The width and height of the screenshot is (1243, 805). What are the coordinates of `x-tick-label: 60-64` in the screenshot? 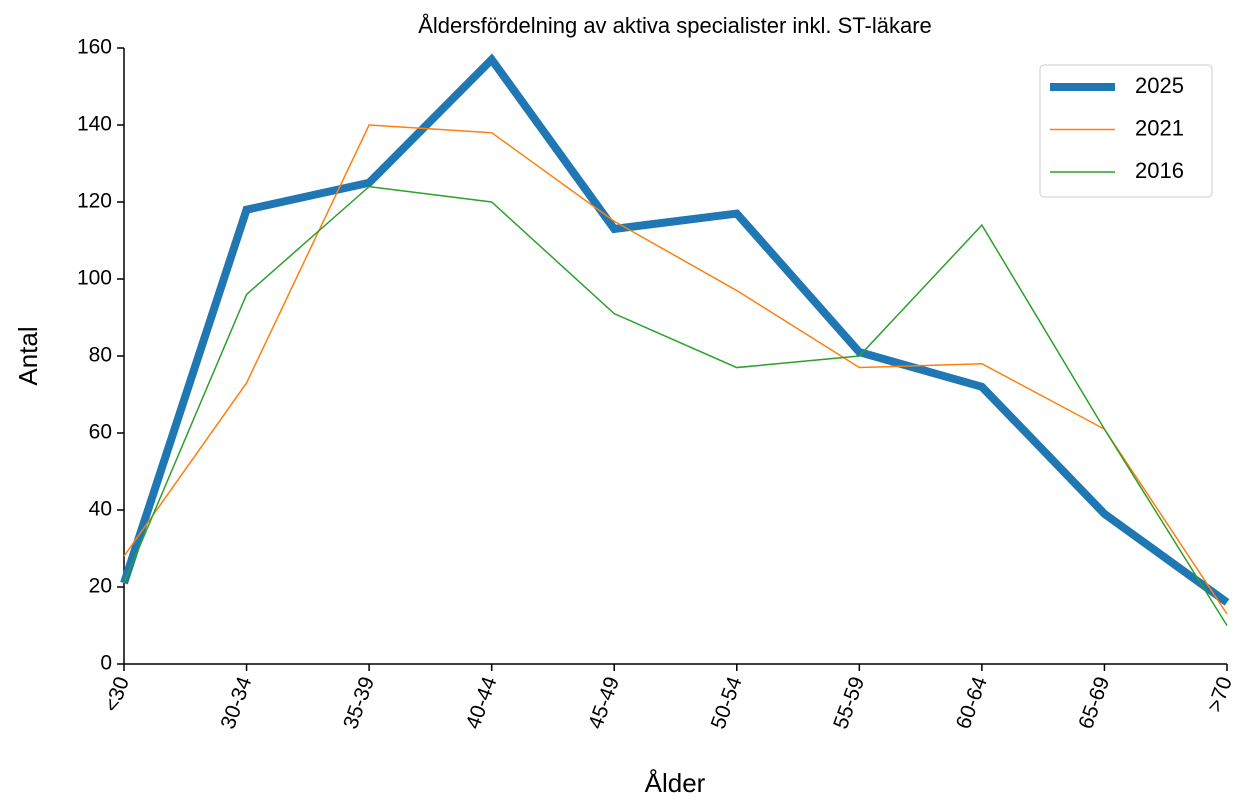 It's located at (972, 702).